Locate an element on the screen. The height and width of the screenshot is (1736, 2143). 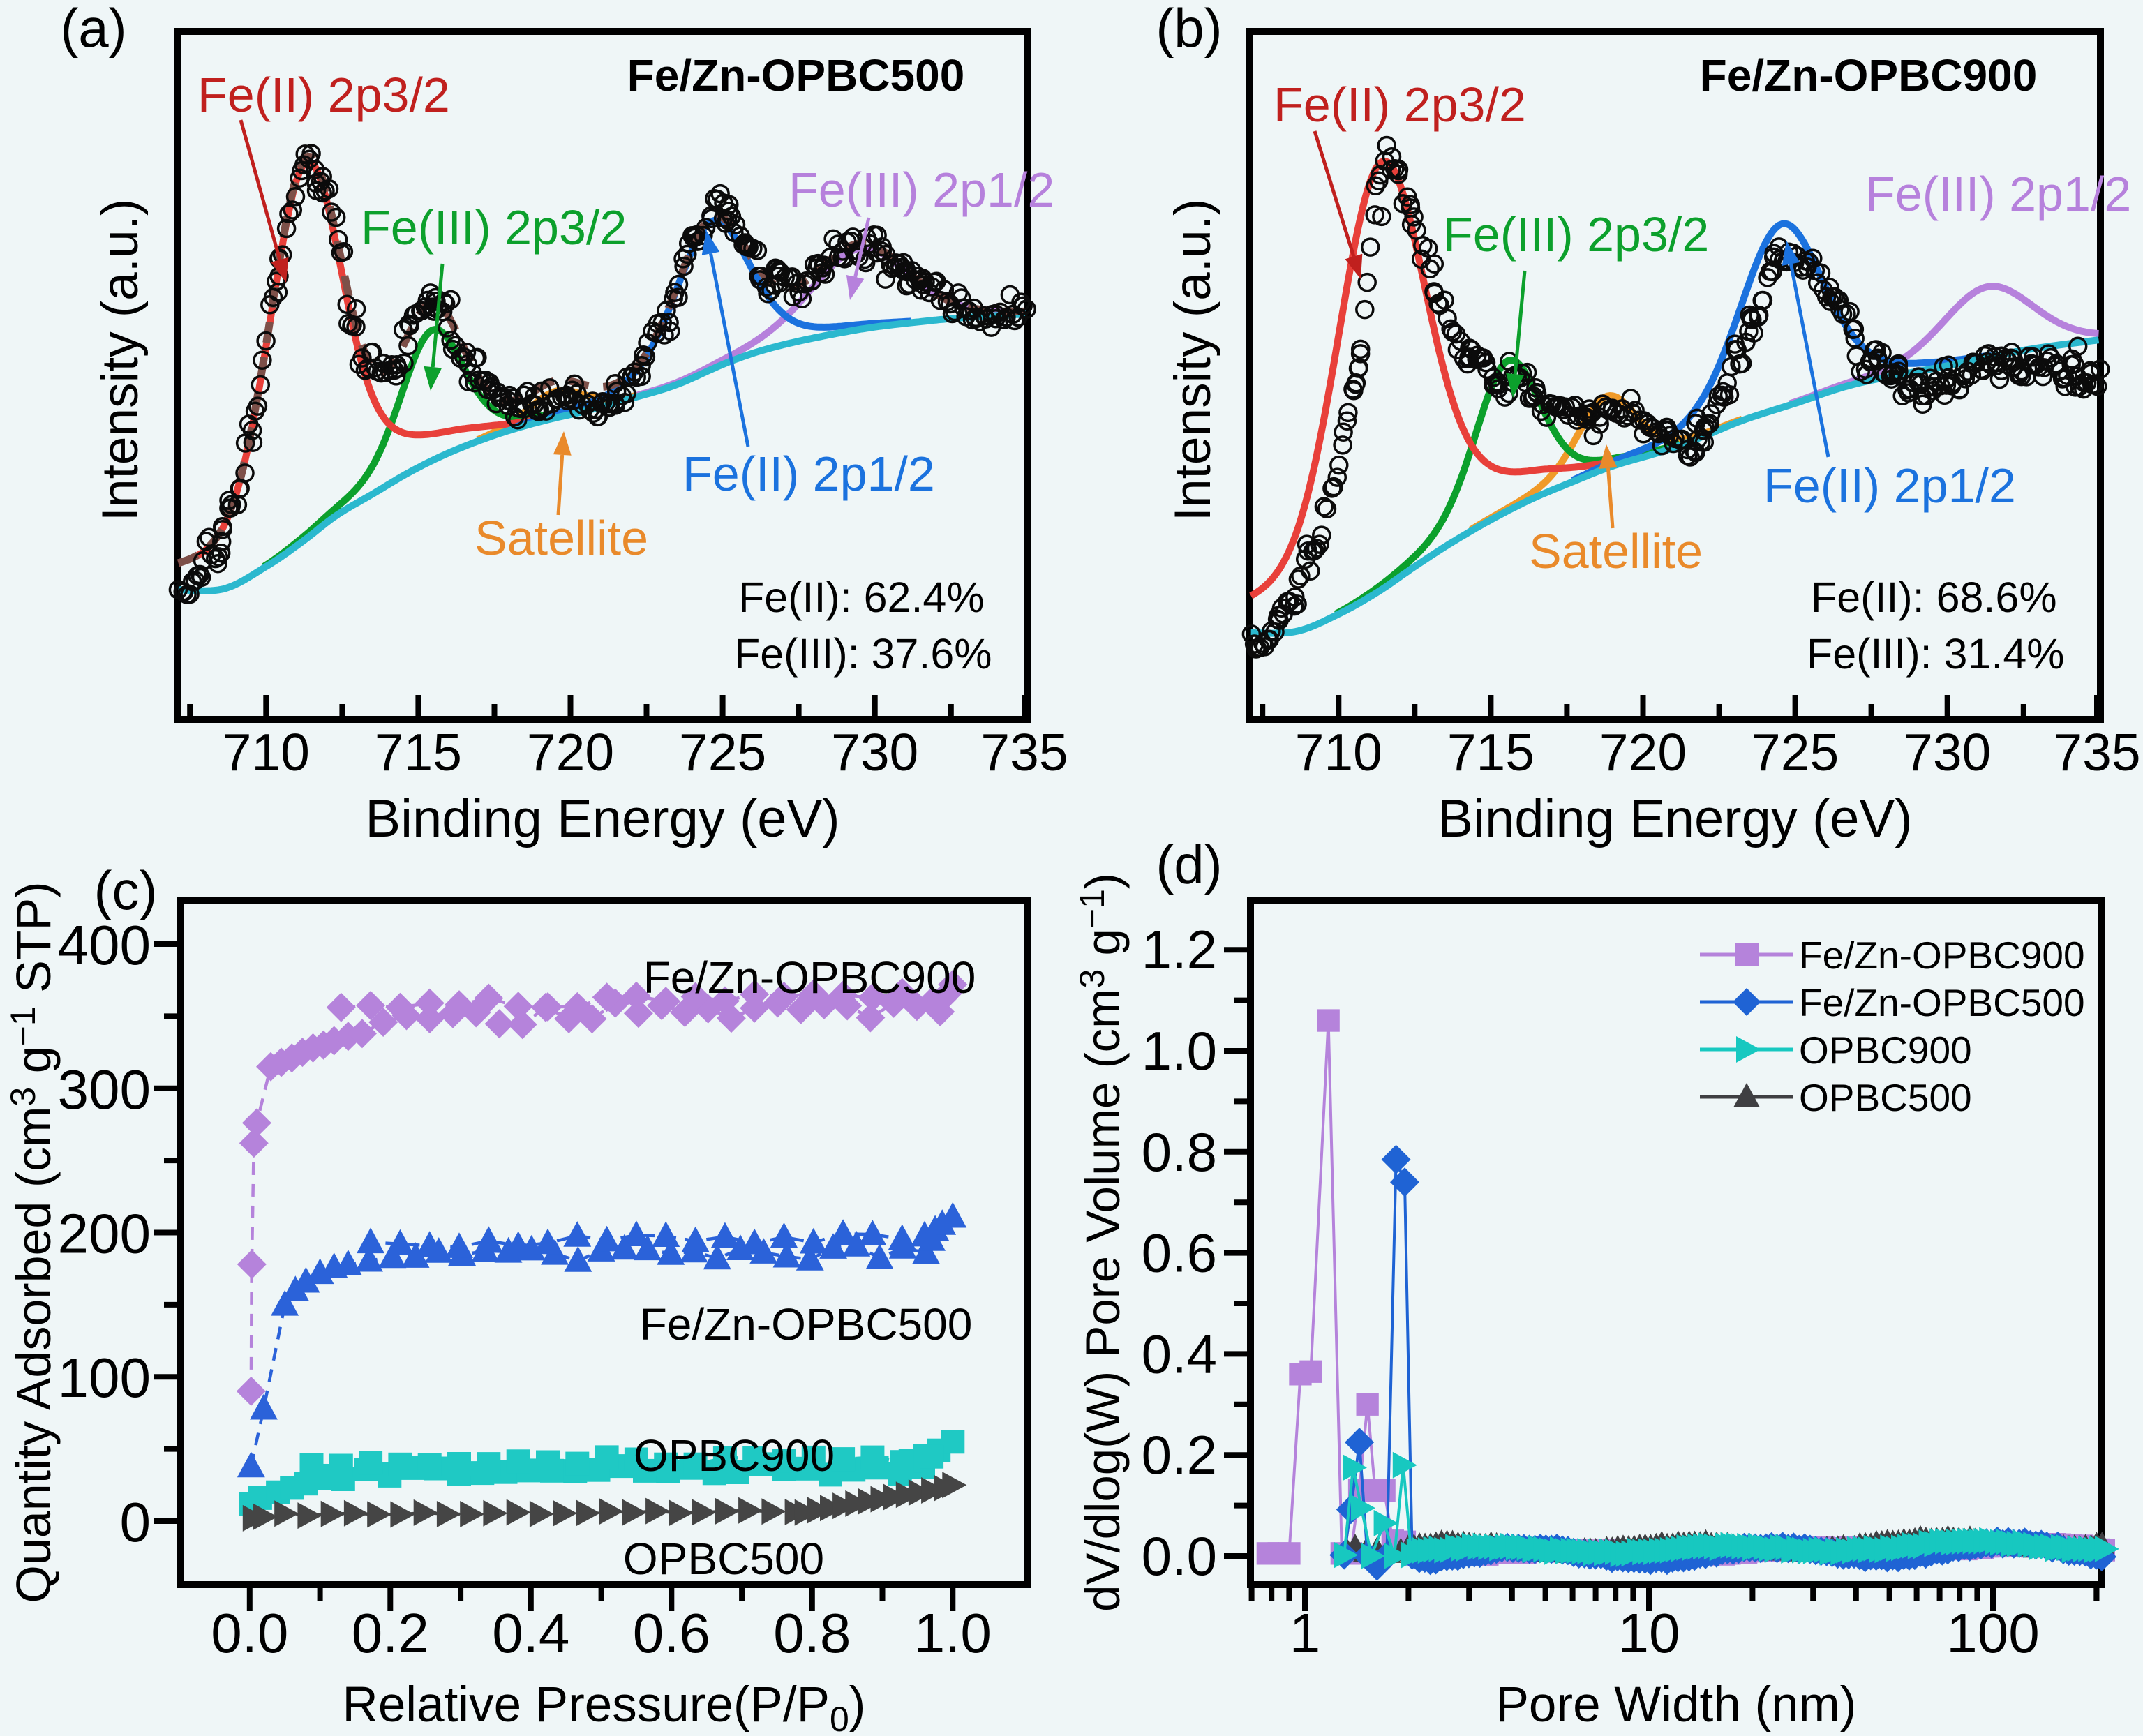
svg-text: Fe(II): 68.6% is located at coordinates (1934, 597).